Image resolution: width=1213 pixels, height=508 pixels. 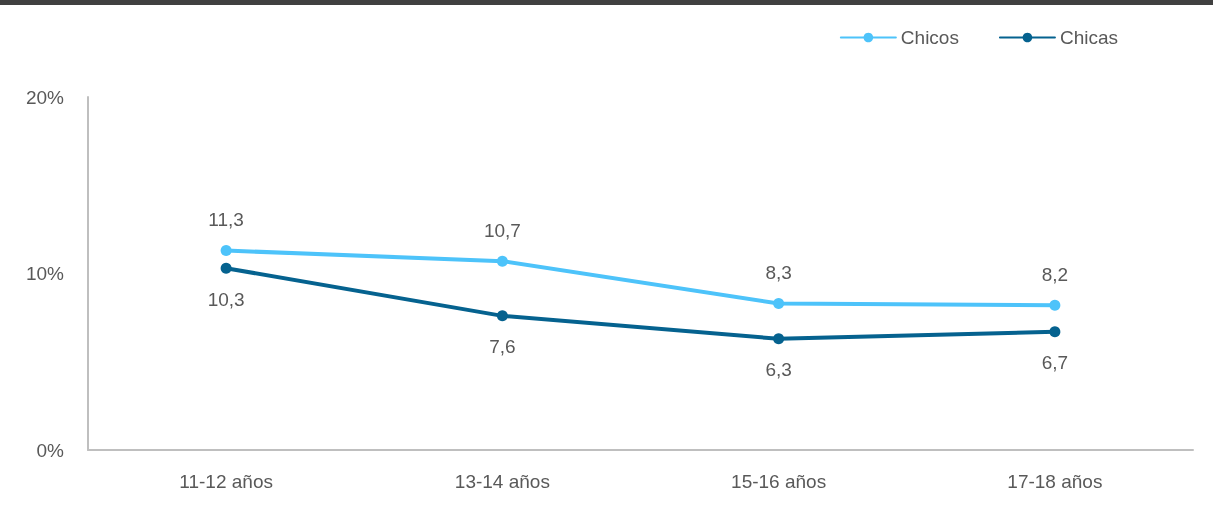 What do you see at coordinates (502, 347) in the screenshot?
I see `data-label: 7,6` at bounding box center [502, 347].